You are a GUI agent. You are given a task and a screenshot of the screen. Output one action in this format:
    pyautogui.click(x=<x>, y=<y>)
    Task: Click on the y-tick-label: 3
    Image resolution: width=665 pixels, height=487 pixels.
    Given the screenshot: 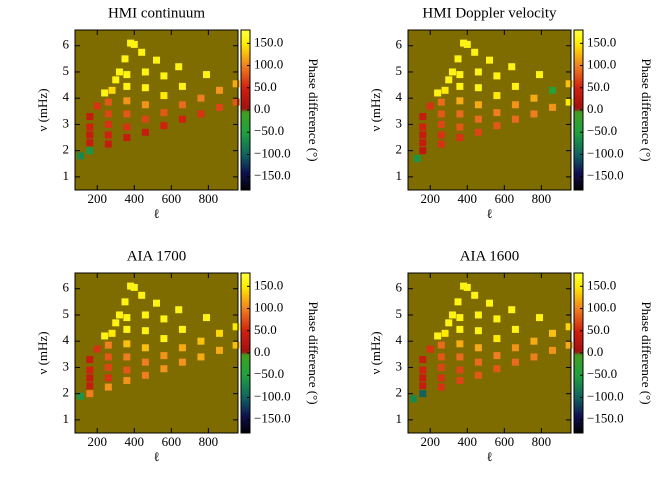 What is the action you would take?
    pyautogui.click(x=66, y=122)
    